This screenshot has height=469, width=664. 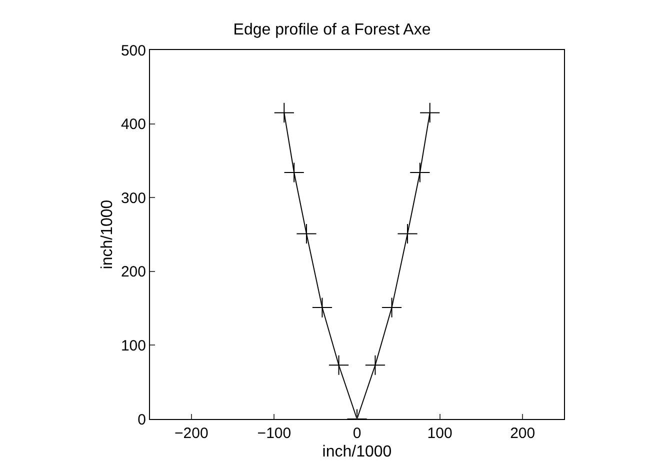 What do you see at coordinates (133, 272) in the screenshot?
I see `y-tick-label: 200` at bounding box center [133, 272].